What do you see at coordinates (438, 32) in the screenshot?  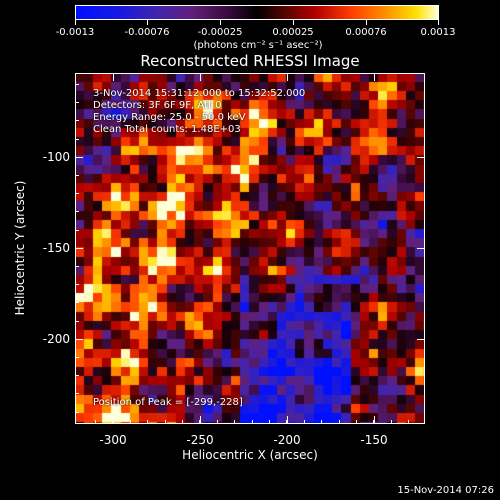 I see `colorbar-label: 0.0013` at bounding box center [438, 32].